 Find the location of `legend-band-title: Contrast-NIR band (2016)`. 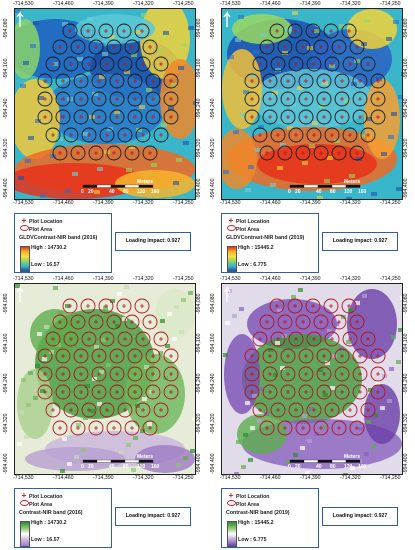

legend-band-title: Contrast-NIR band (2016) is located at coordinates (51, 513).